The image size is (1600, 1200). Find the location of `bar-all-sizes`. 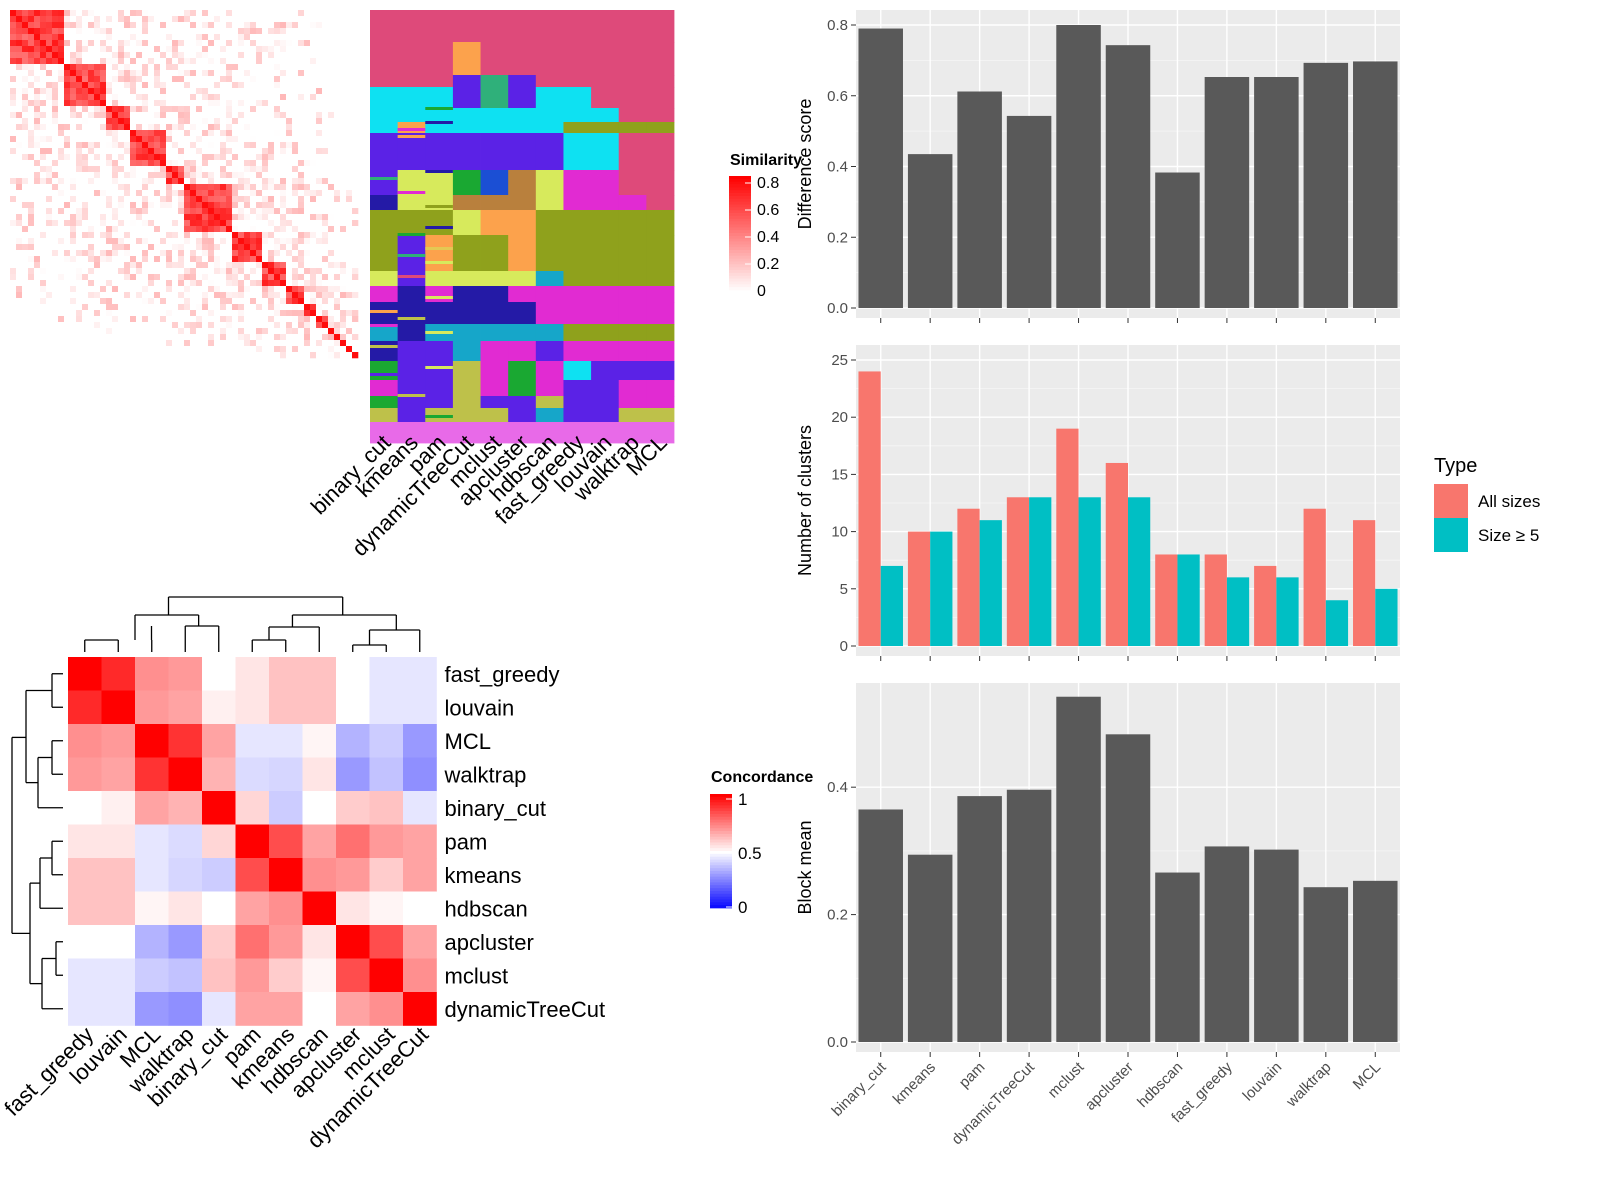

bar-all-sizes is located at coordinates (869, 508).